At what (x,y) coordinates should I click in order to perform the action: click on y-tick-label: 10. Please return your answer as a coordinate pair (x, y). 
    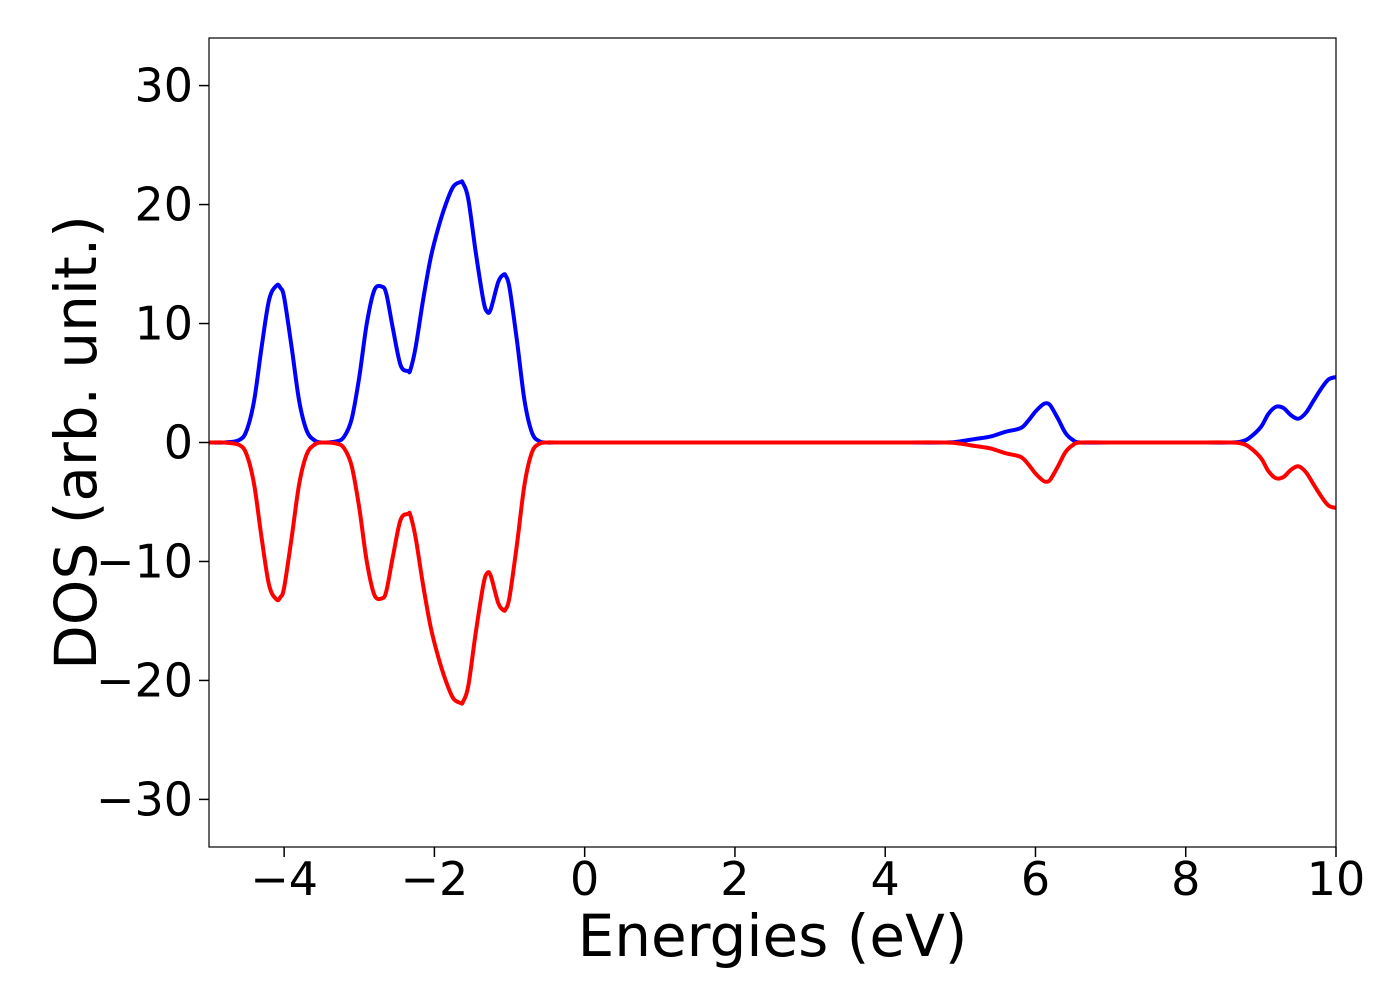
    Looking at the image, I should click on (163, 324).